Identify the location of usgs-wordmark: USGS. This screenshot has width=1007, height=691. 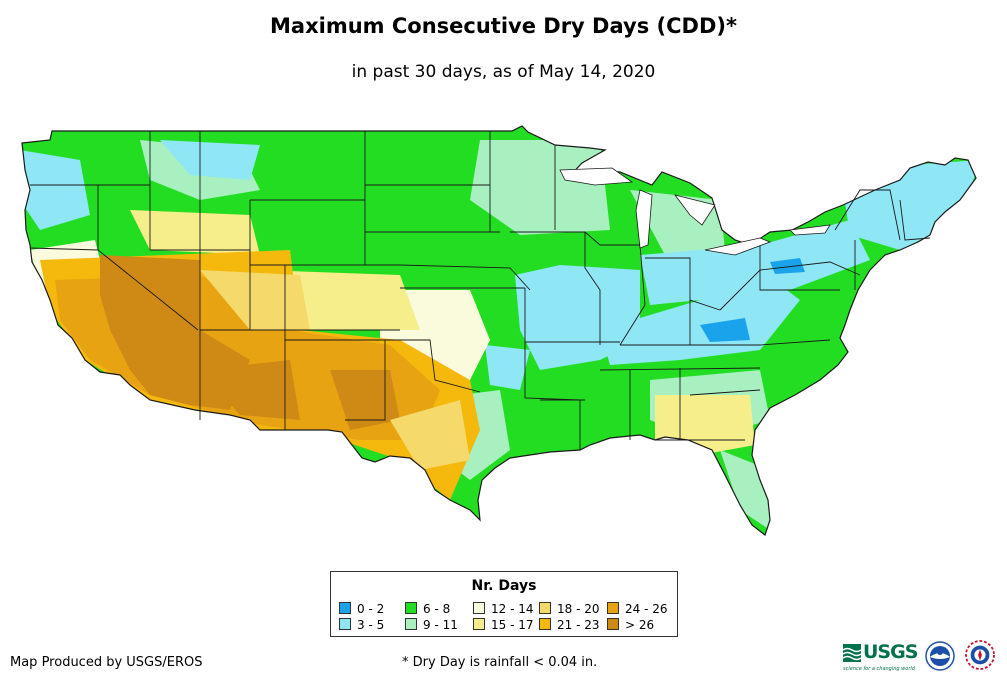
(890, 652).